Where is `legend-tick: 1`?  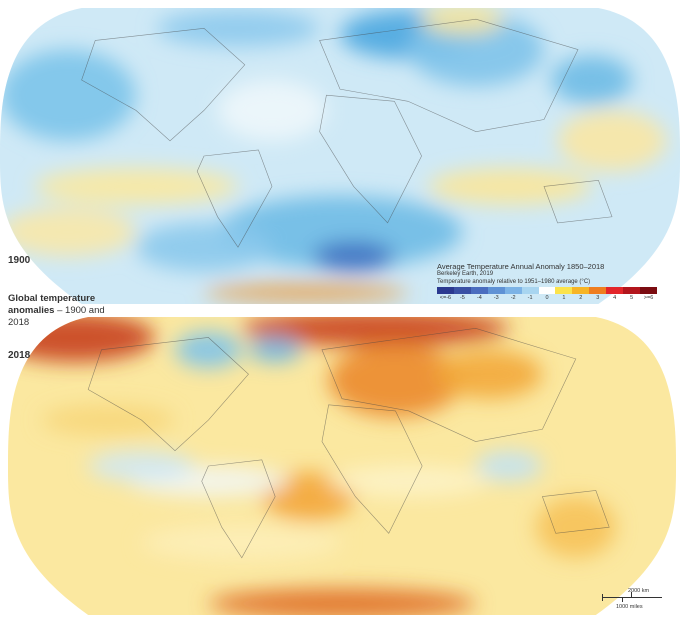
legend-tick: 1 is located at coordinates (564, 298).